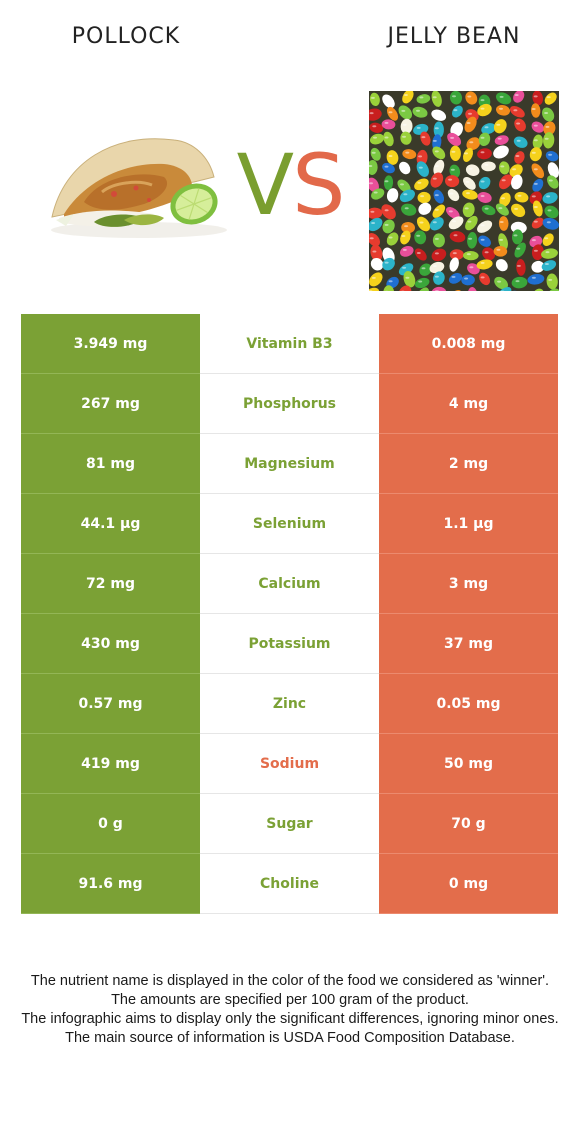  I want to click on table-row: 430 mg Potassium 37 mg, so click(289, 644).